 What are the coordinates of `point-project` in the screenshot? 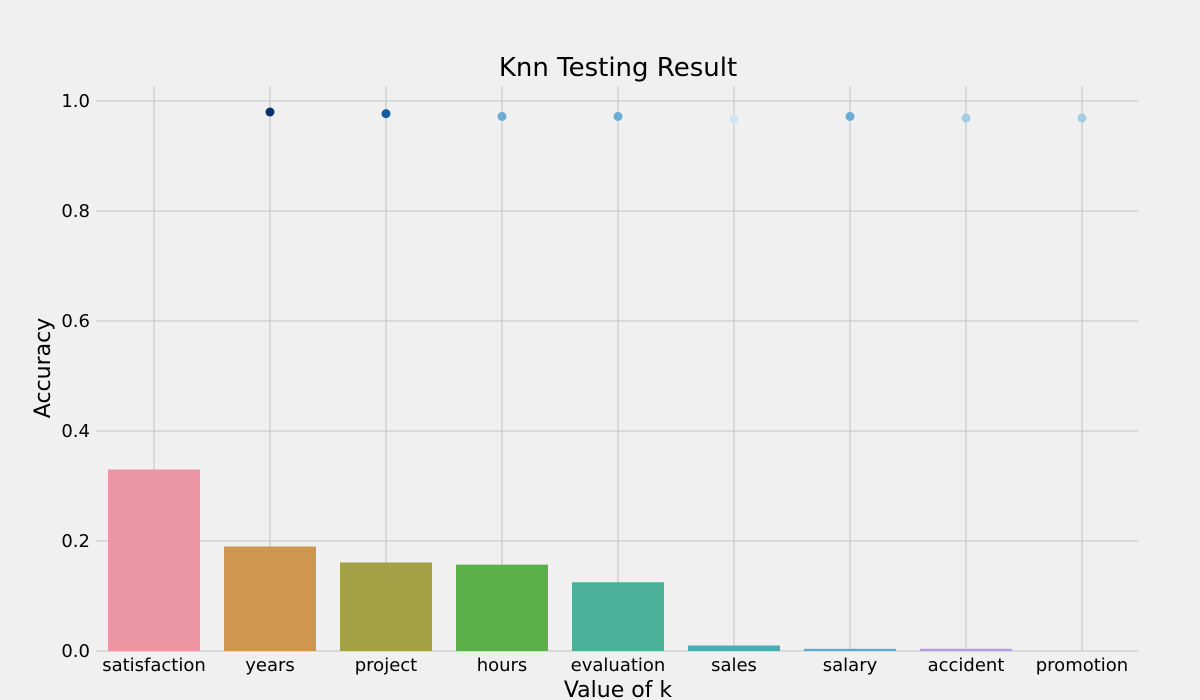 It's located at (386, 114).